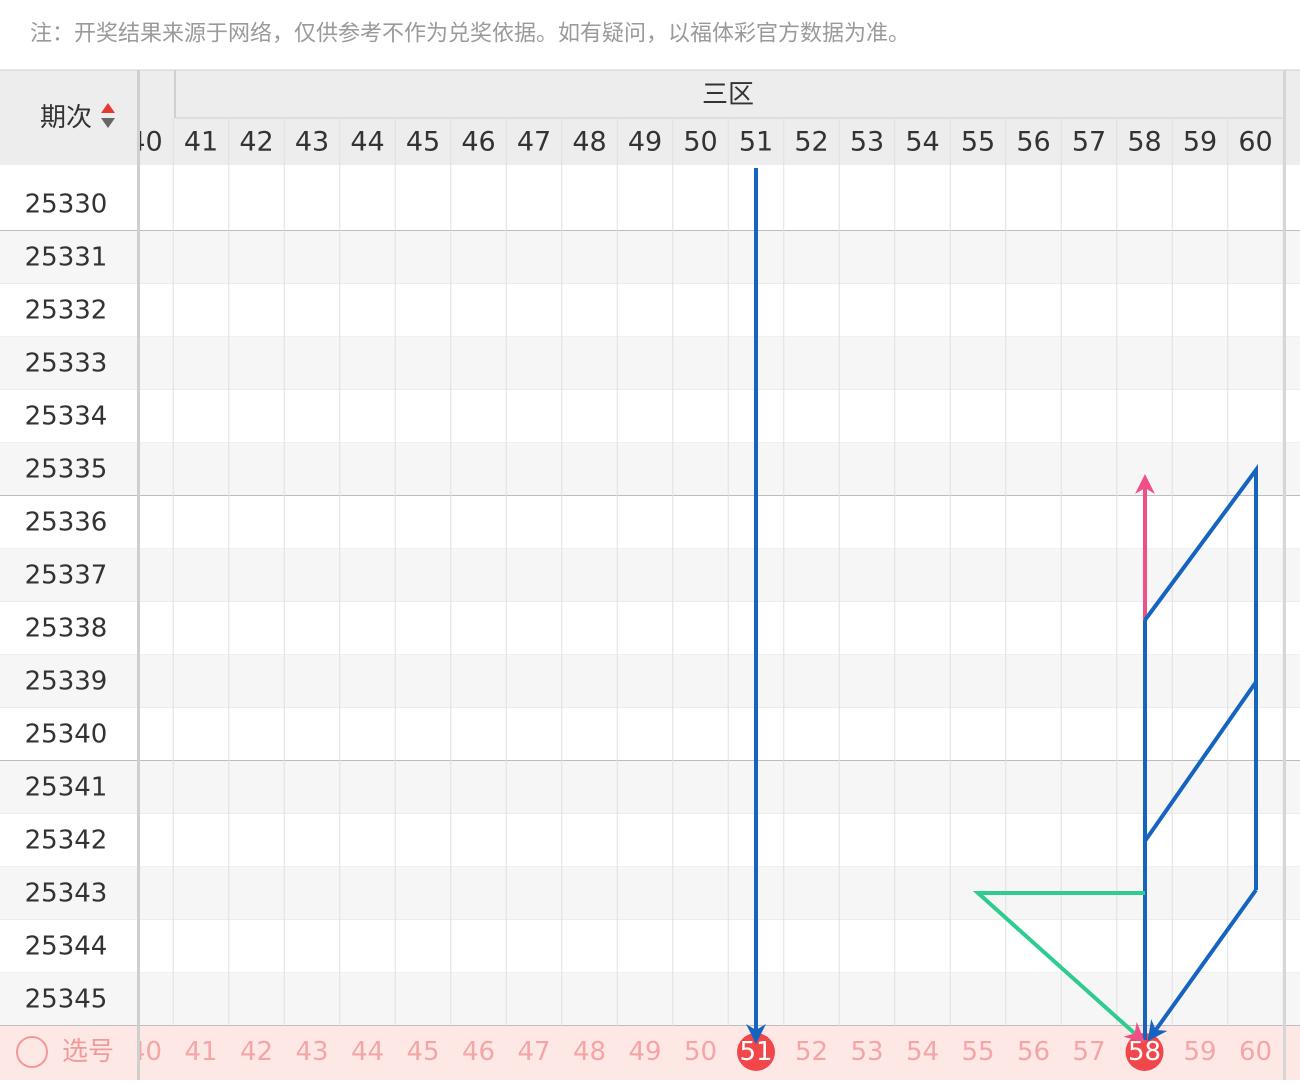  I want to click on miss-count: 56, so click(1033, 1052).